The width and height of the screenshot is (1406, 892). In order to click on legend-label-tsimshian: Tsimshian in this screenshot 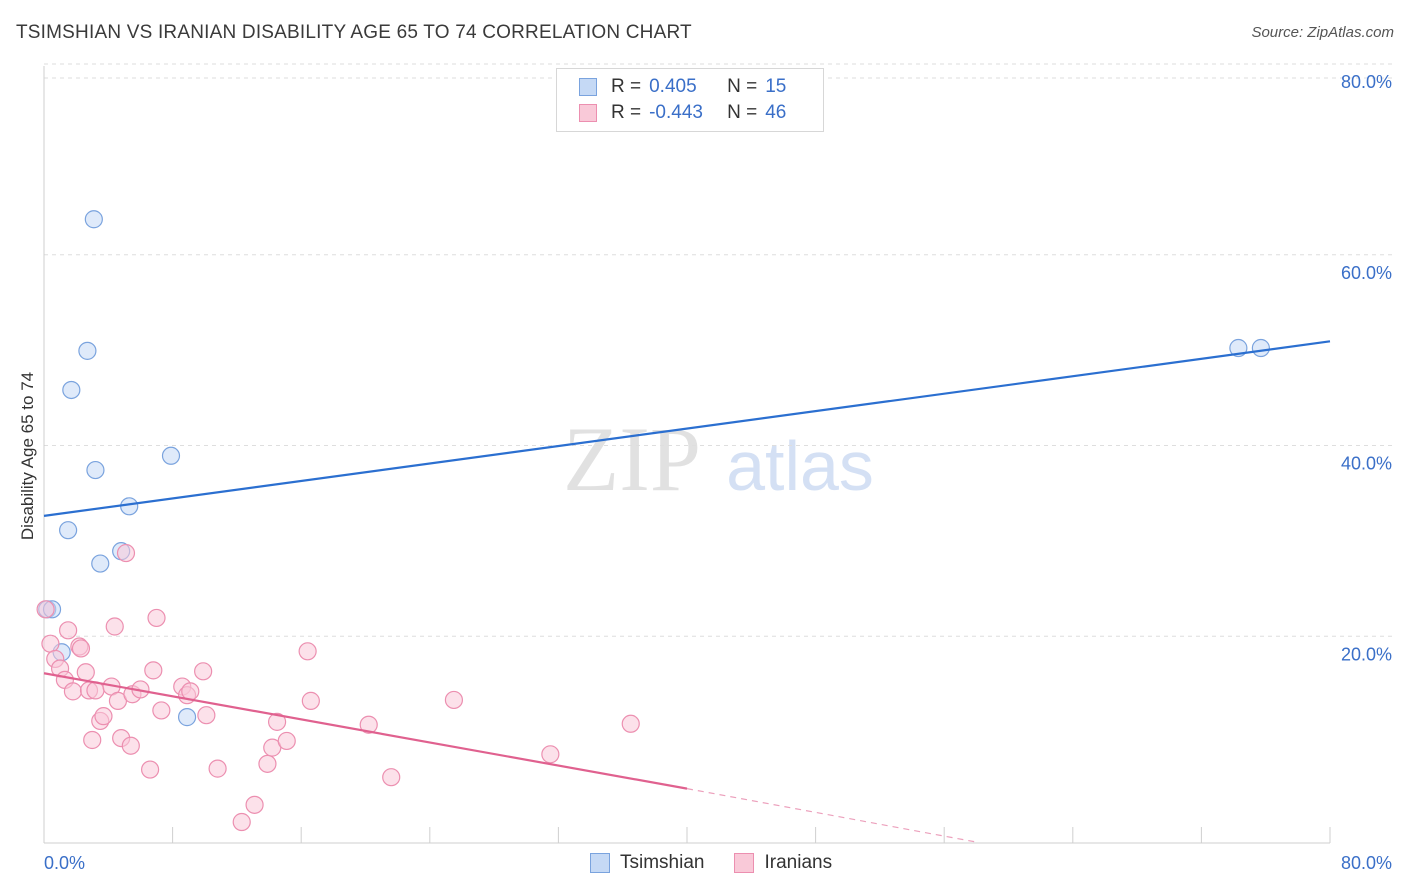, I will do `click(662, 862)`.